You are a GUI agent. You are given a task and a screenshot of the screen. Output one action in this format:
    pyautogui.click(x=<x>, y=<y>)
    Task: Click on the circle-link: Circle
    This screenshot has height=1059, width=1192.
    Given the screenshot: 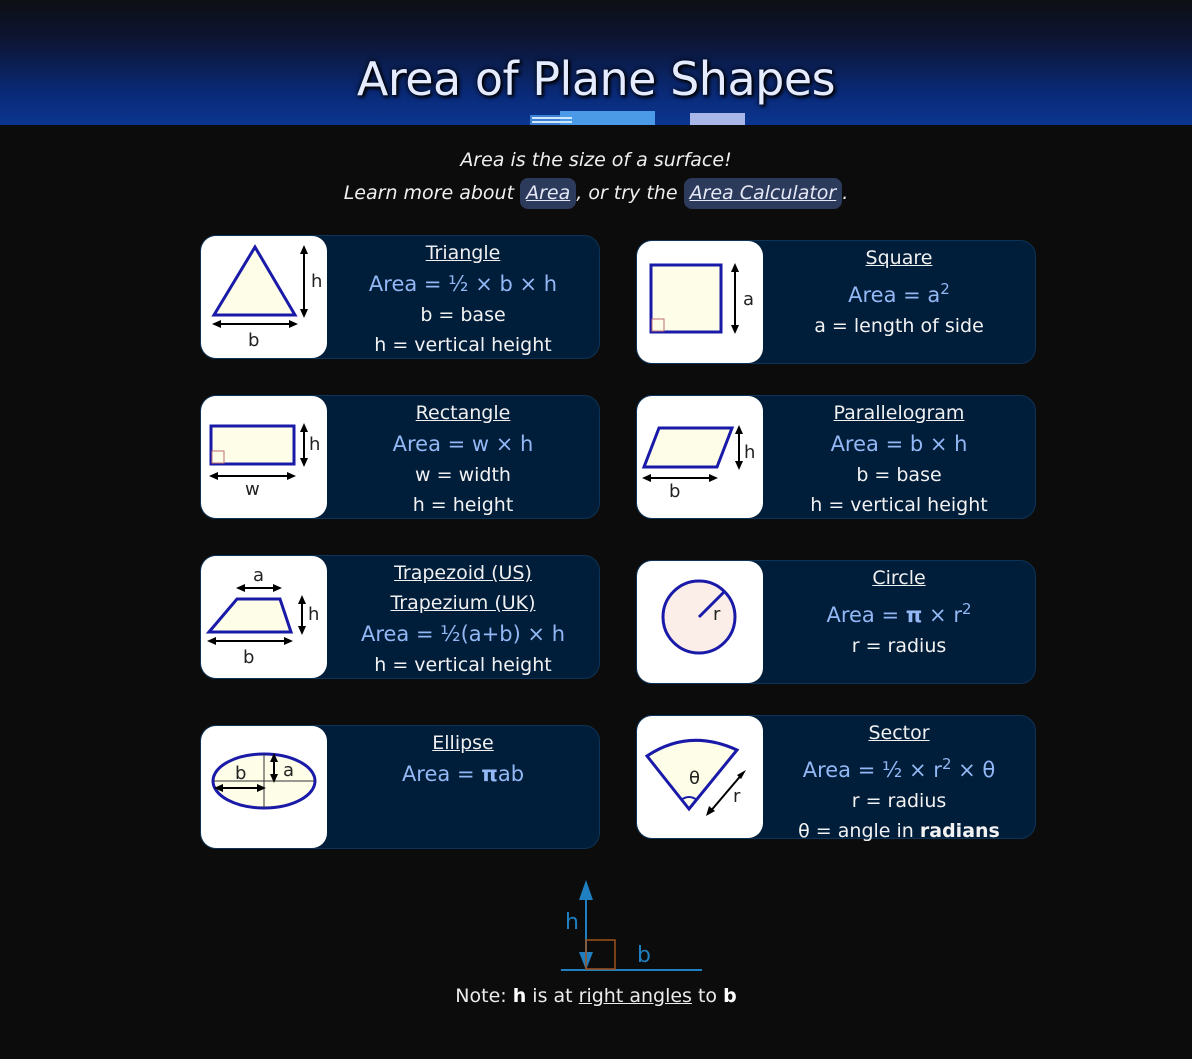 What is the action you would take?
    pyautogui.click(x=899, y=578)
    